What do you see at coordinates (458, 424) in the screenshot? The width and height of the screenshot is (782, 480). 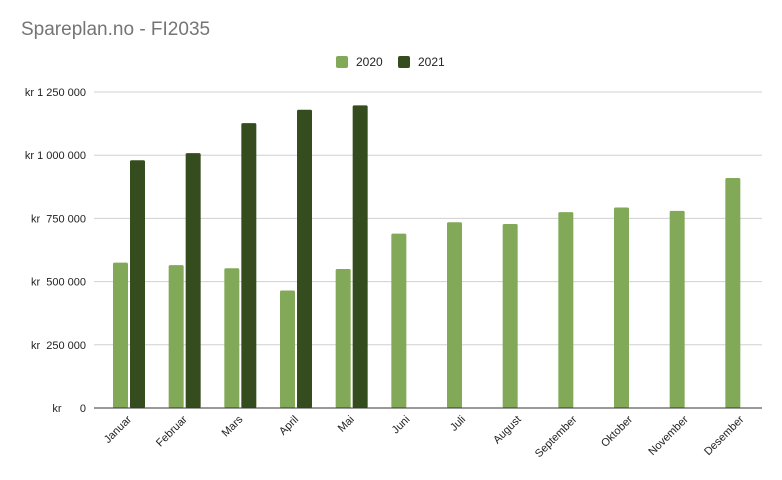 I see `x-tick-label: Juli` at bounding box center [458, 424].